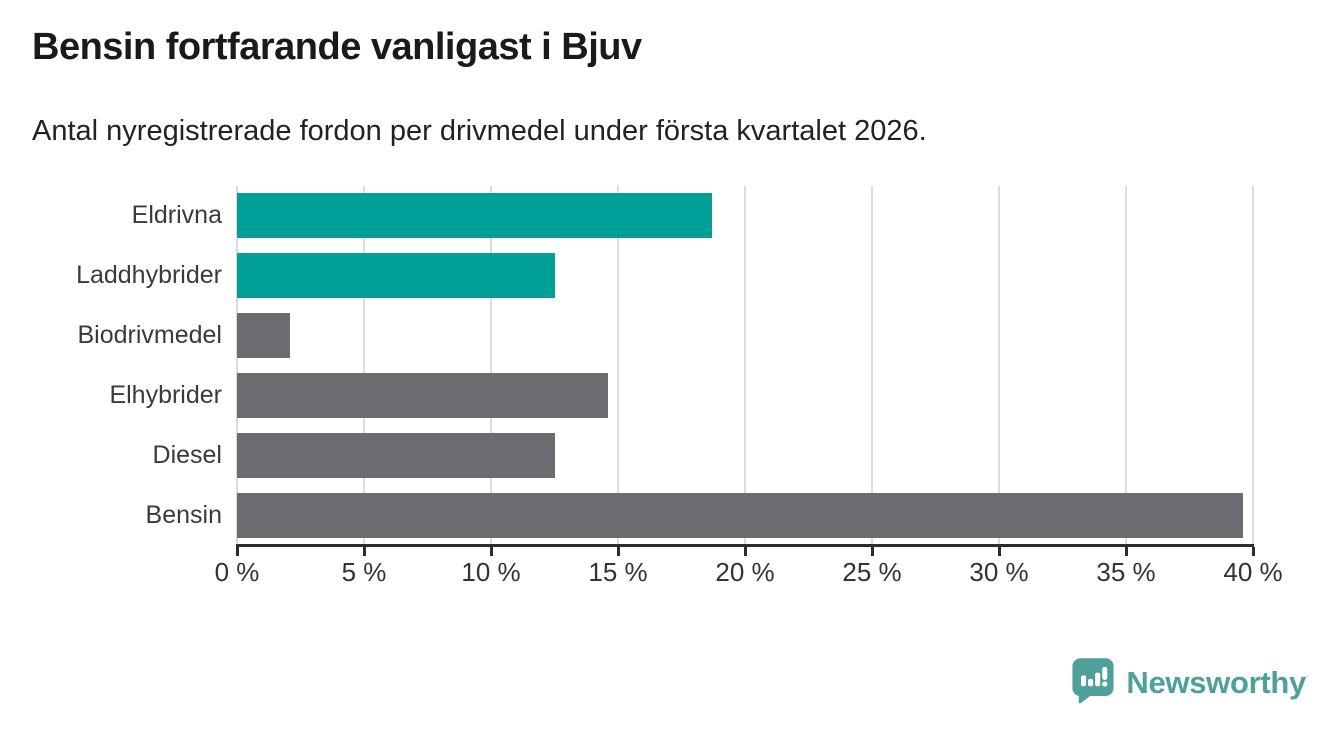 This screenshot has width=1340, height=733. What do you see at coordinates (183, 514) in the screenshot?
I see `category-label: Bensin` at bounding box center [183, 514].